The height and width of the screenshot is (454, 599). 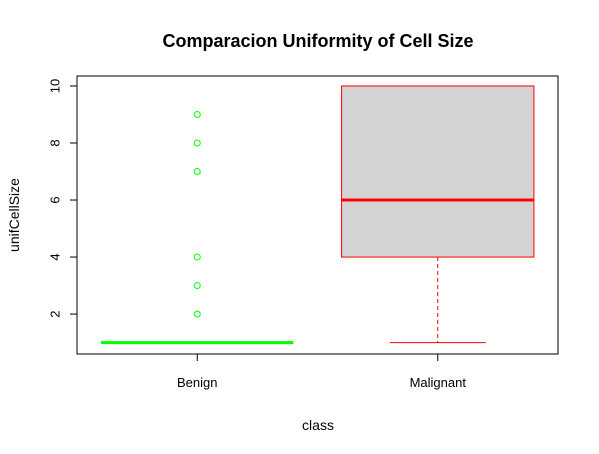 I want to click on y-tick-label: 10, so click(x=55, y=86).